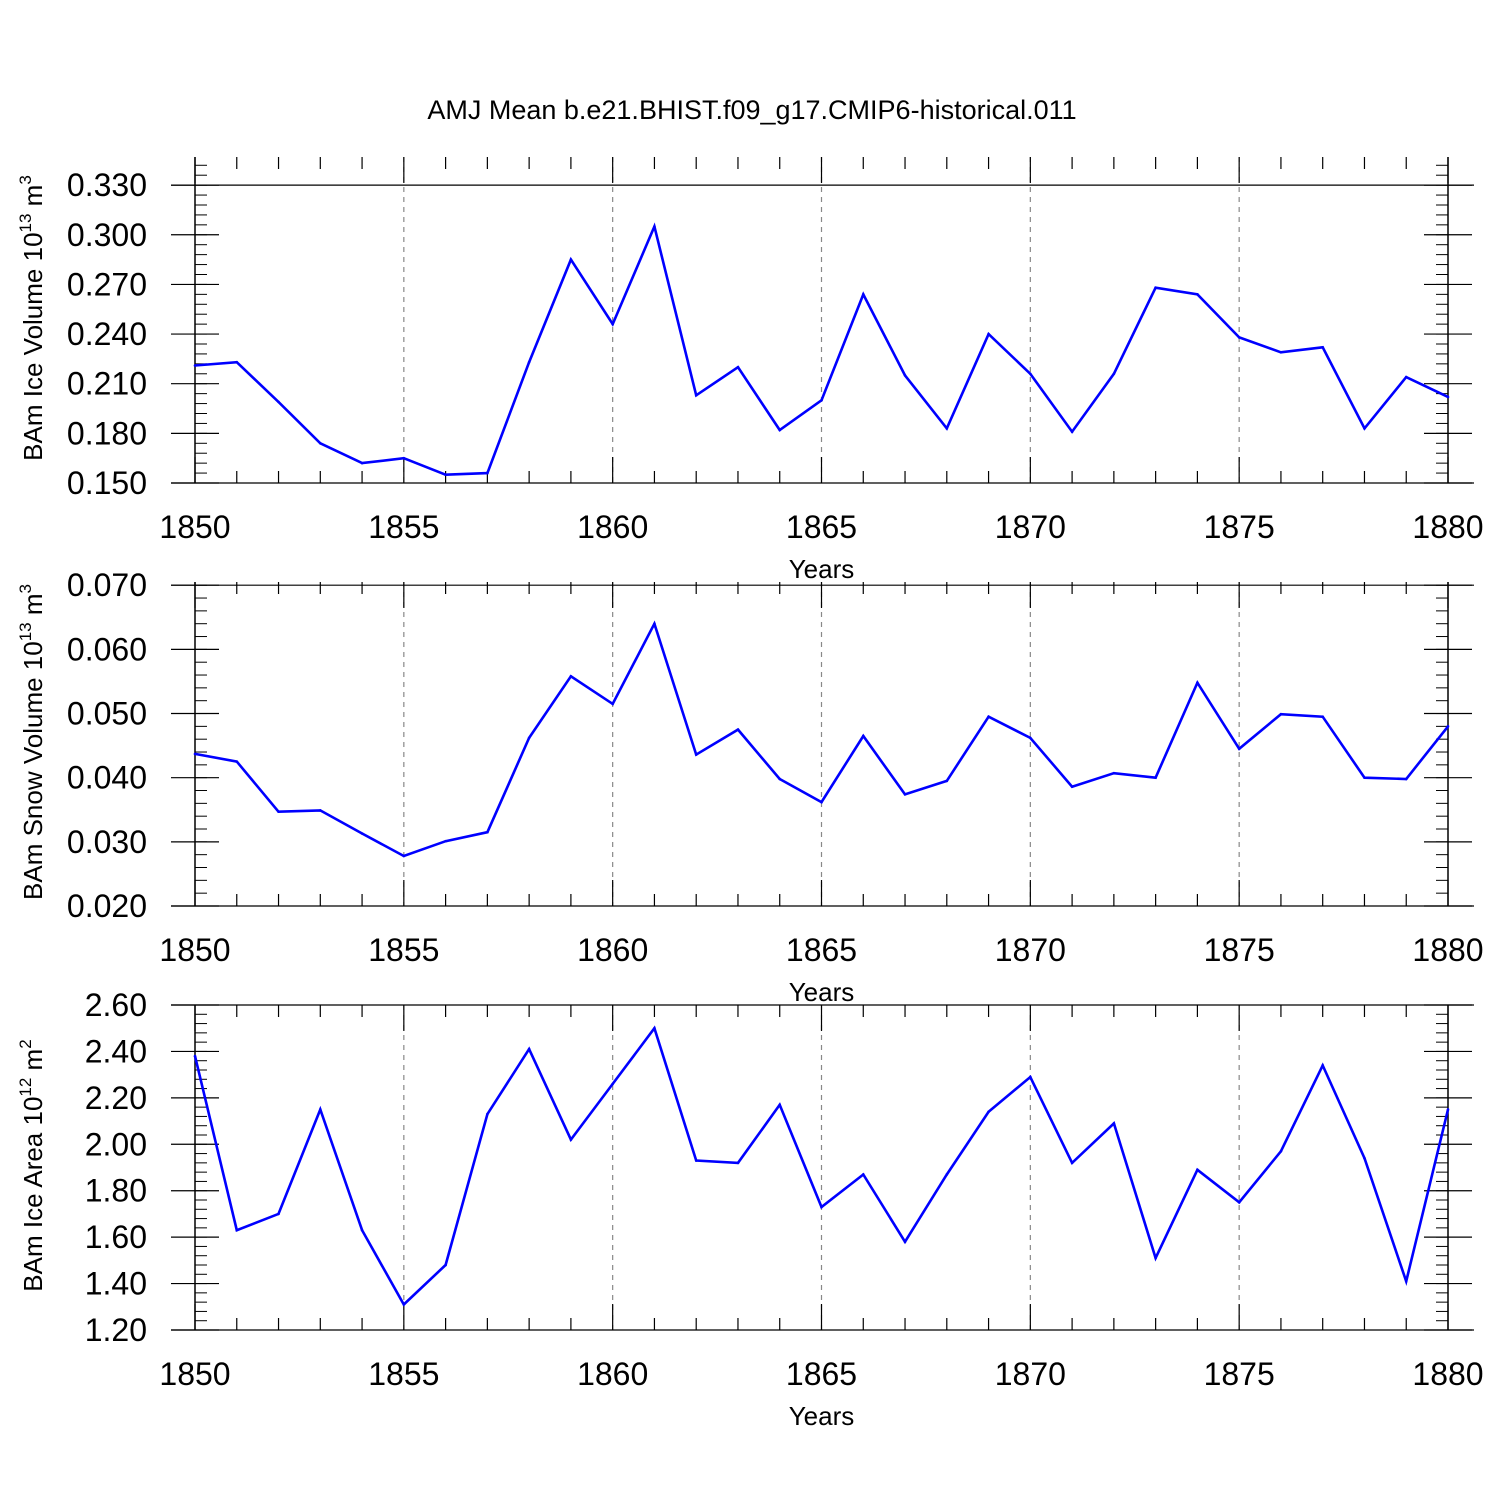 The image size is (1500, 1500). I want to click on y-tick-label: 1.80, so click(116, 1191).